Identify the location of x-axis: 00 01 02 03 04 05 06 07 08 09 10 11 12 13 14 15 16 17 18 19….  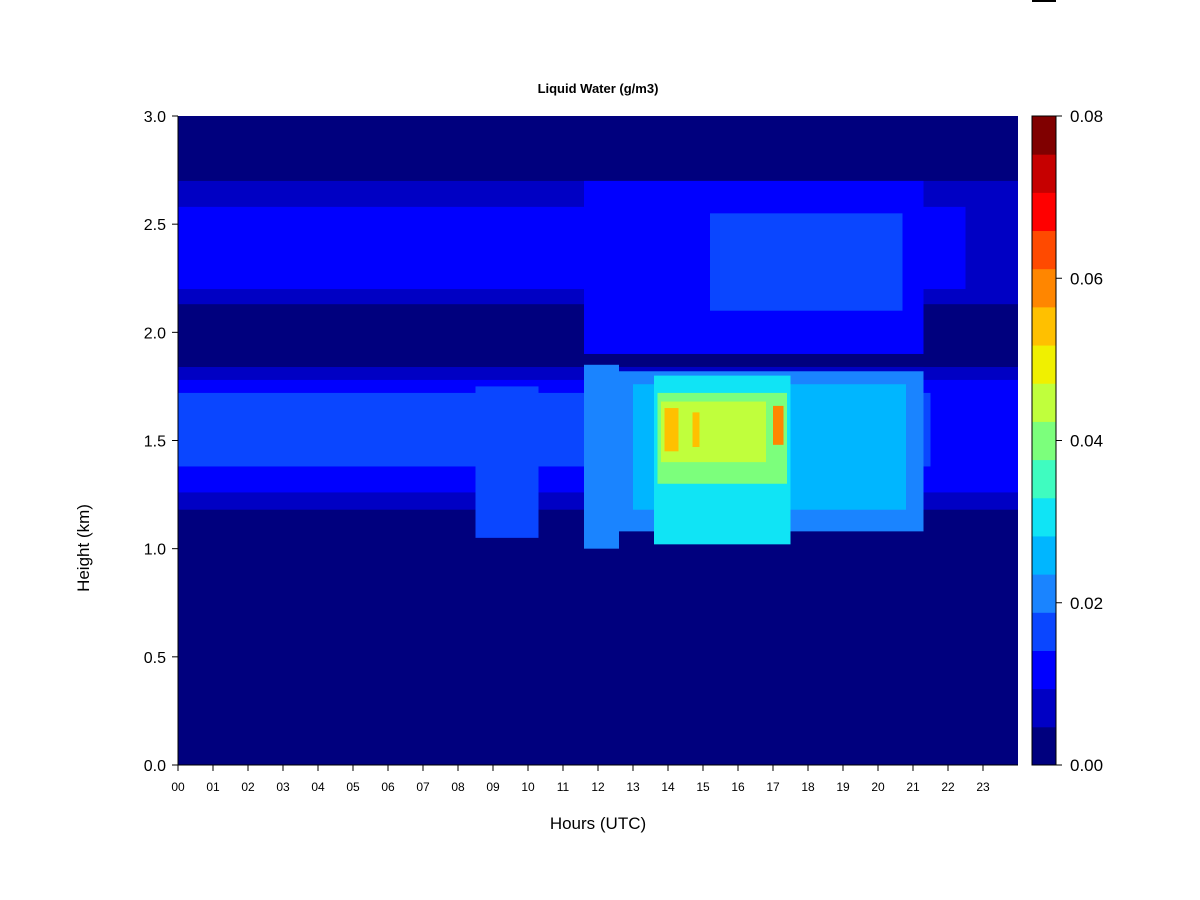
(594, 779).